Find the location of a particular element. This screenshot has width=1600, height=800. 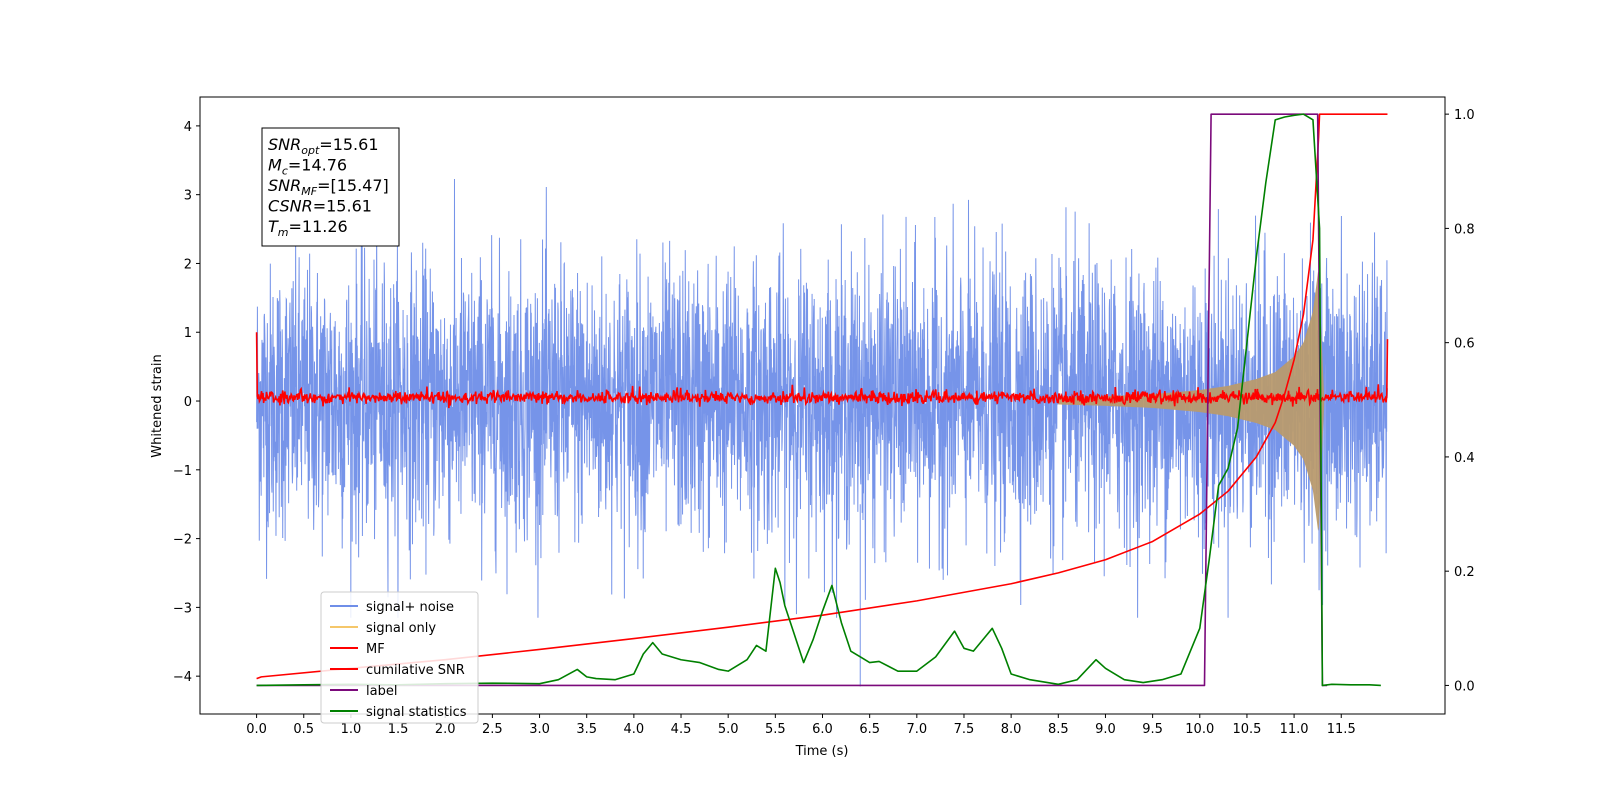

info-line: CSNR=15.61 is located at coordinates (320, 206).